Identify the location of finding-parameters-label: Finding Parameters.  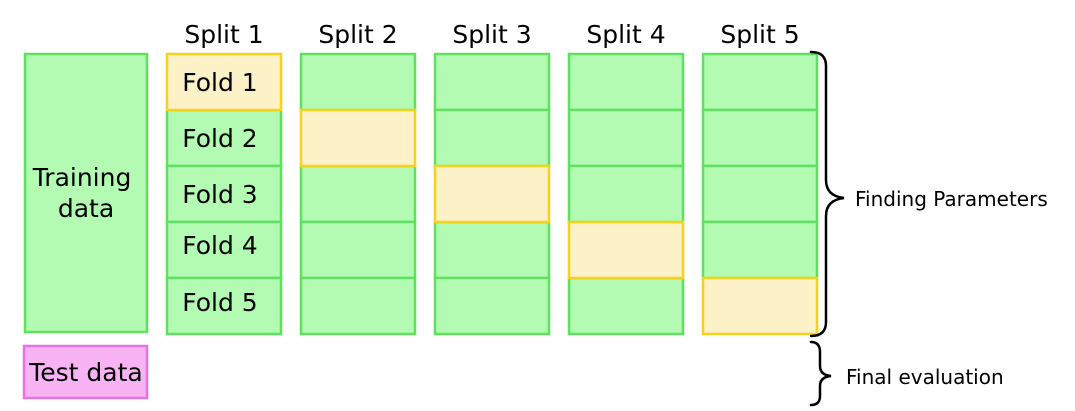
(951, 199).